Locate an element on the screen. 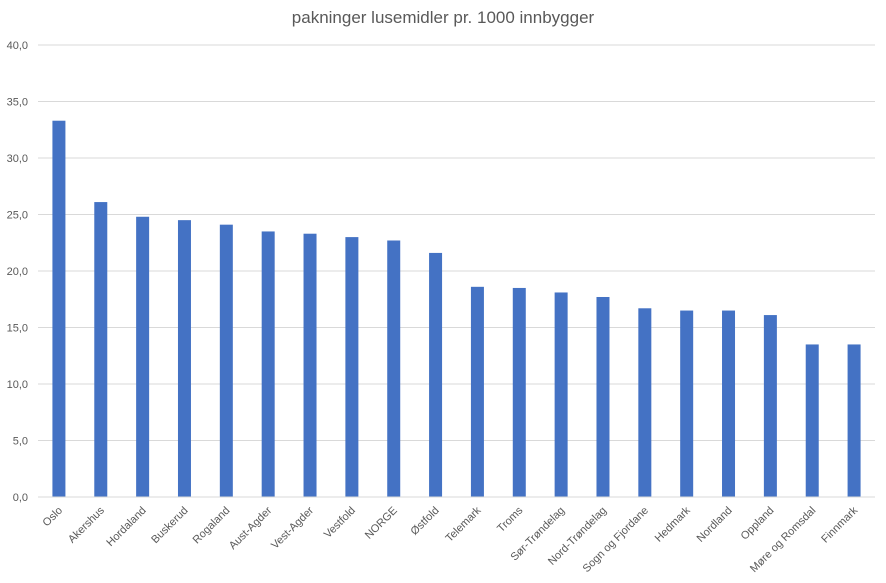 The image size is (886, 583). y-tick-label: 5,0 is located at coordinates (20, 442).